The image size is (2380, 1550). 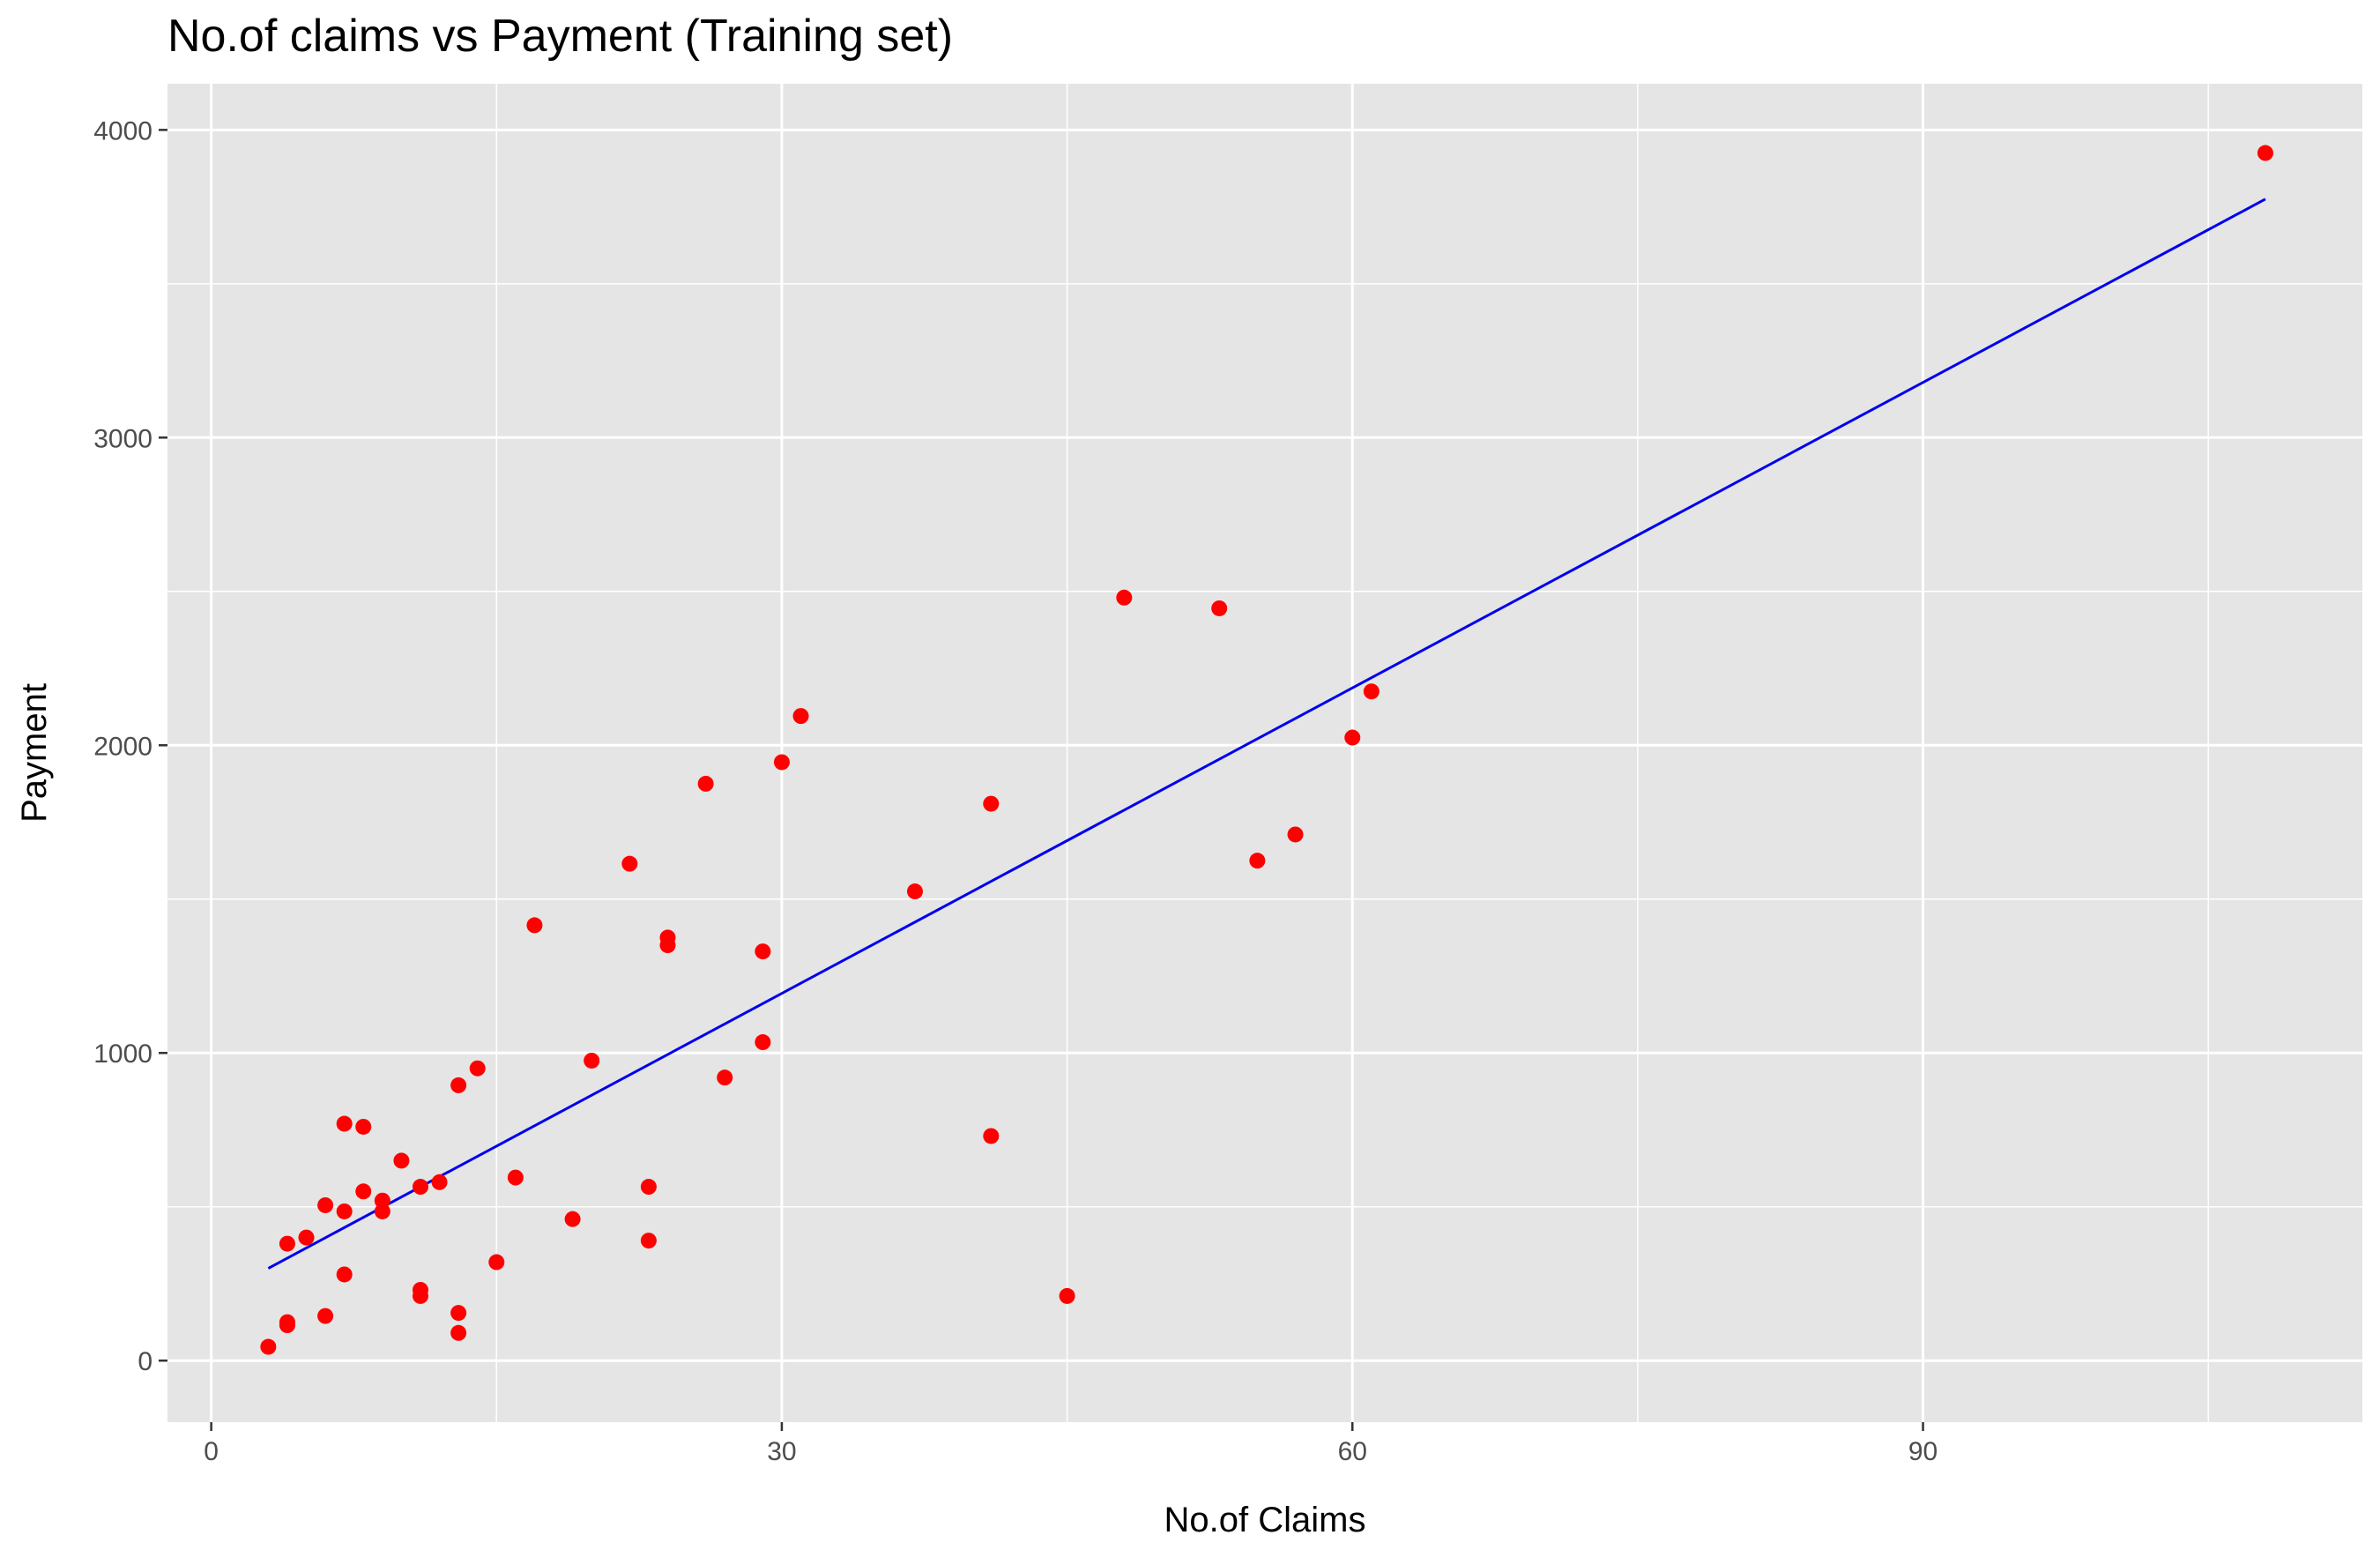 What do you see at coordinates (560, 36) in the screenshot?
I see `chart-title: No.of claims vs Payment (Training set)` at bounding box center [560, 36].